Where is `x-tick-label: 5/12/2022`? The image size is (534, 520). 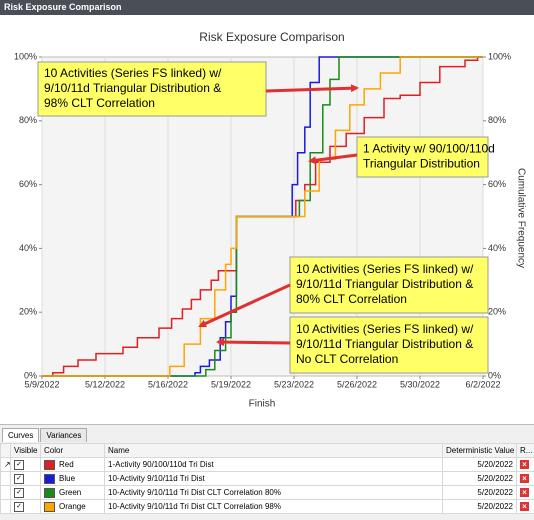
x-tick-label: 5/12/2022 is located at coordinates (105, 384).